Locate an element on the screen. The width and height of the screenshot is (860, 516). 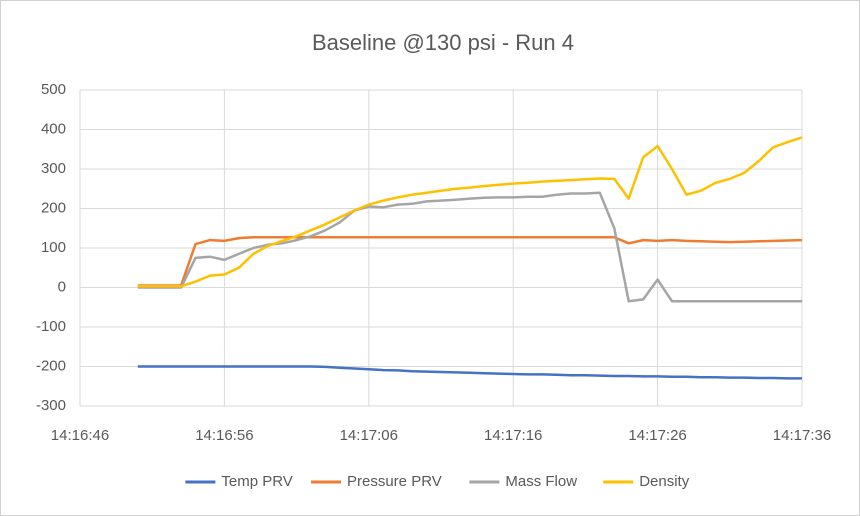
legend-label: Pressure PRV is located at coordinates (394, 481).